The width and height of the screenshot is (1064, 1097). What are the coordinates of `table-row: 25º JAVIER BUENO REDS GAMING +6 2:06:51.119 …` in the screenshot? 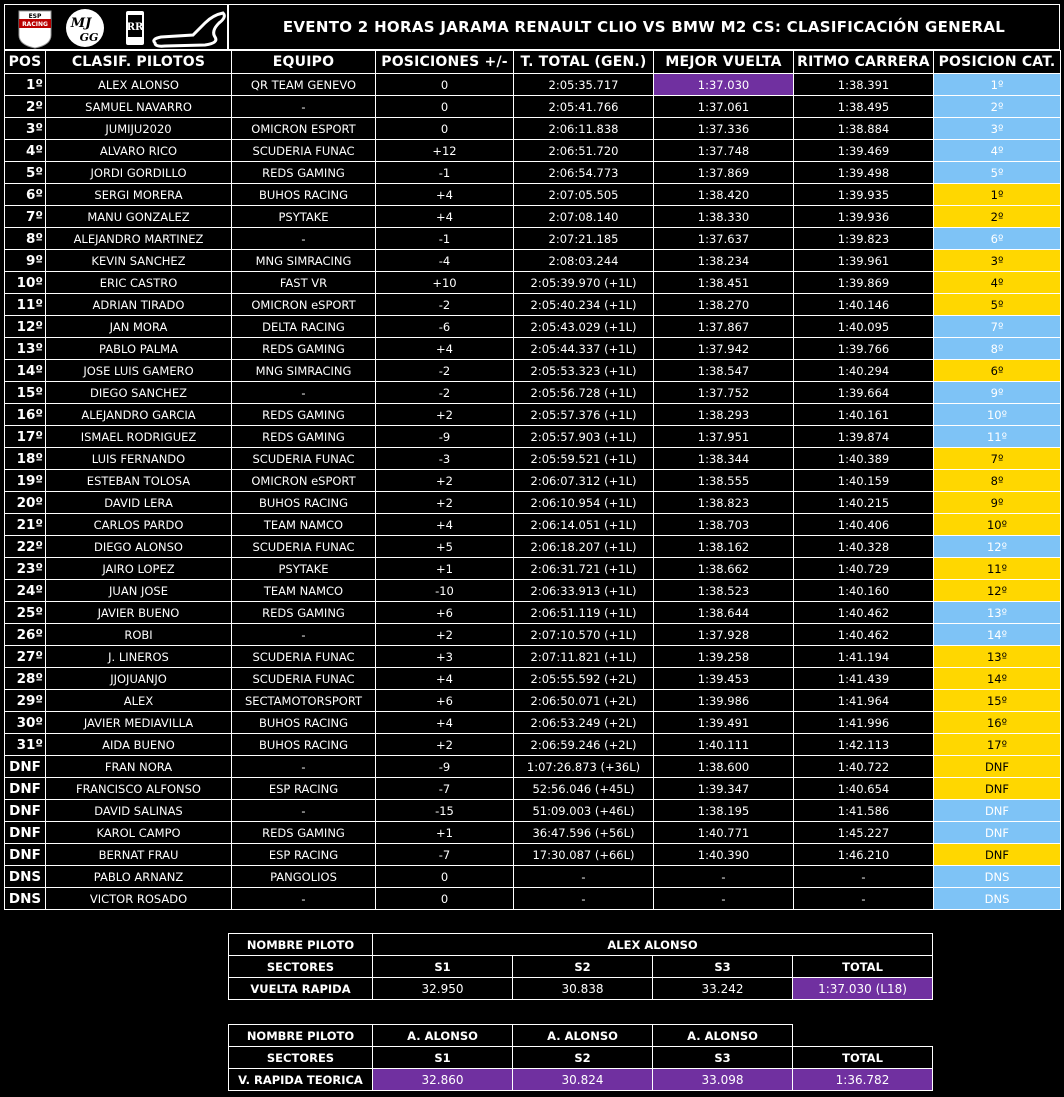 It's located at (532, 612).